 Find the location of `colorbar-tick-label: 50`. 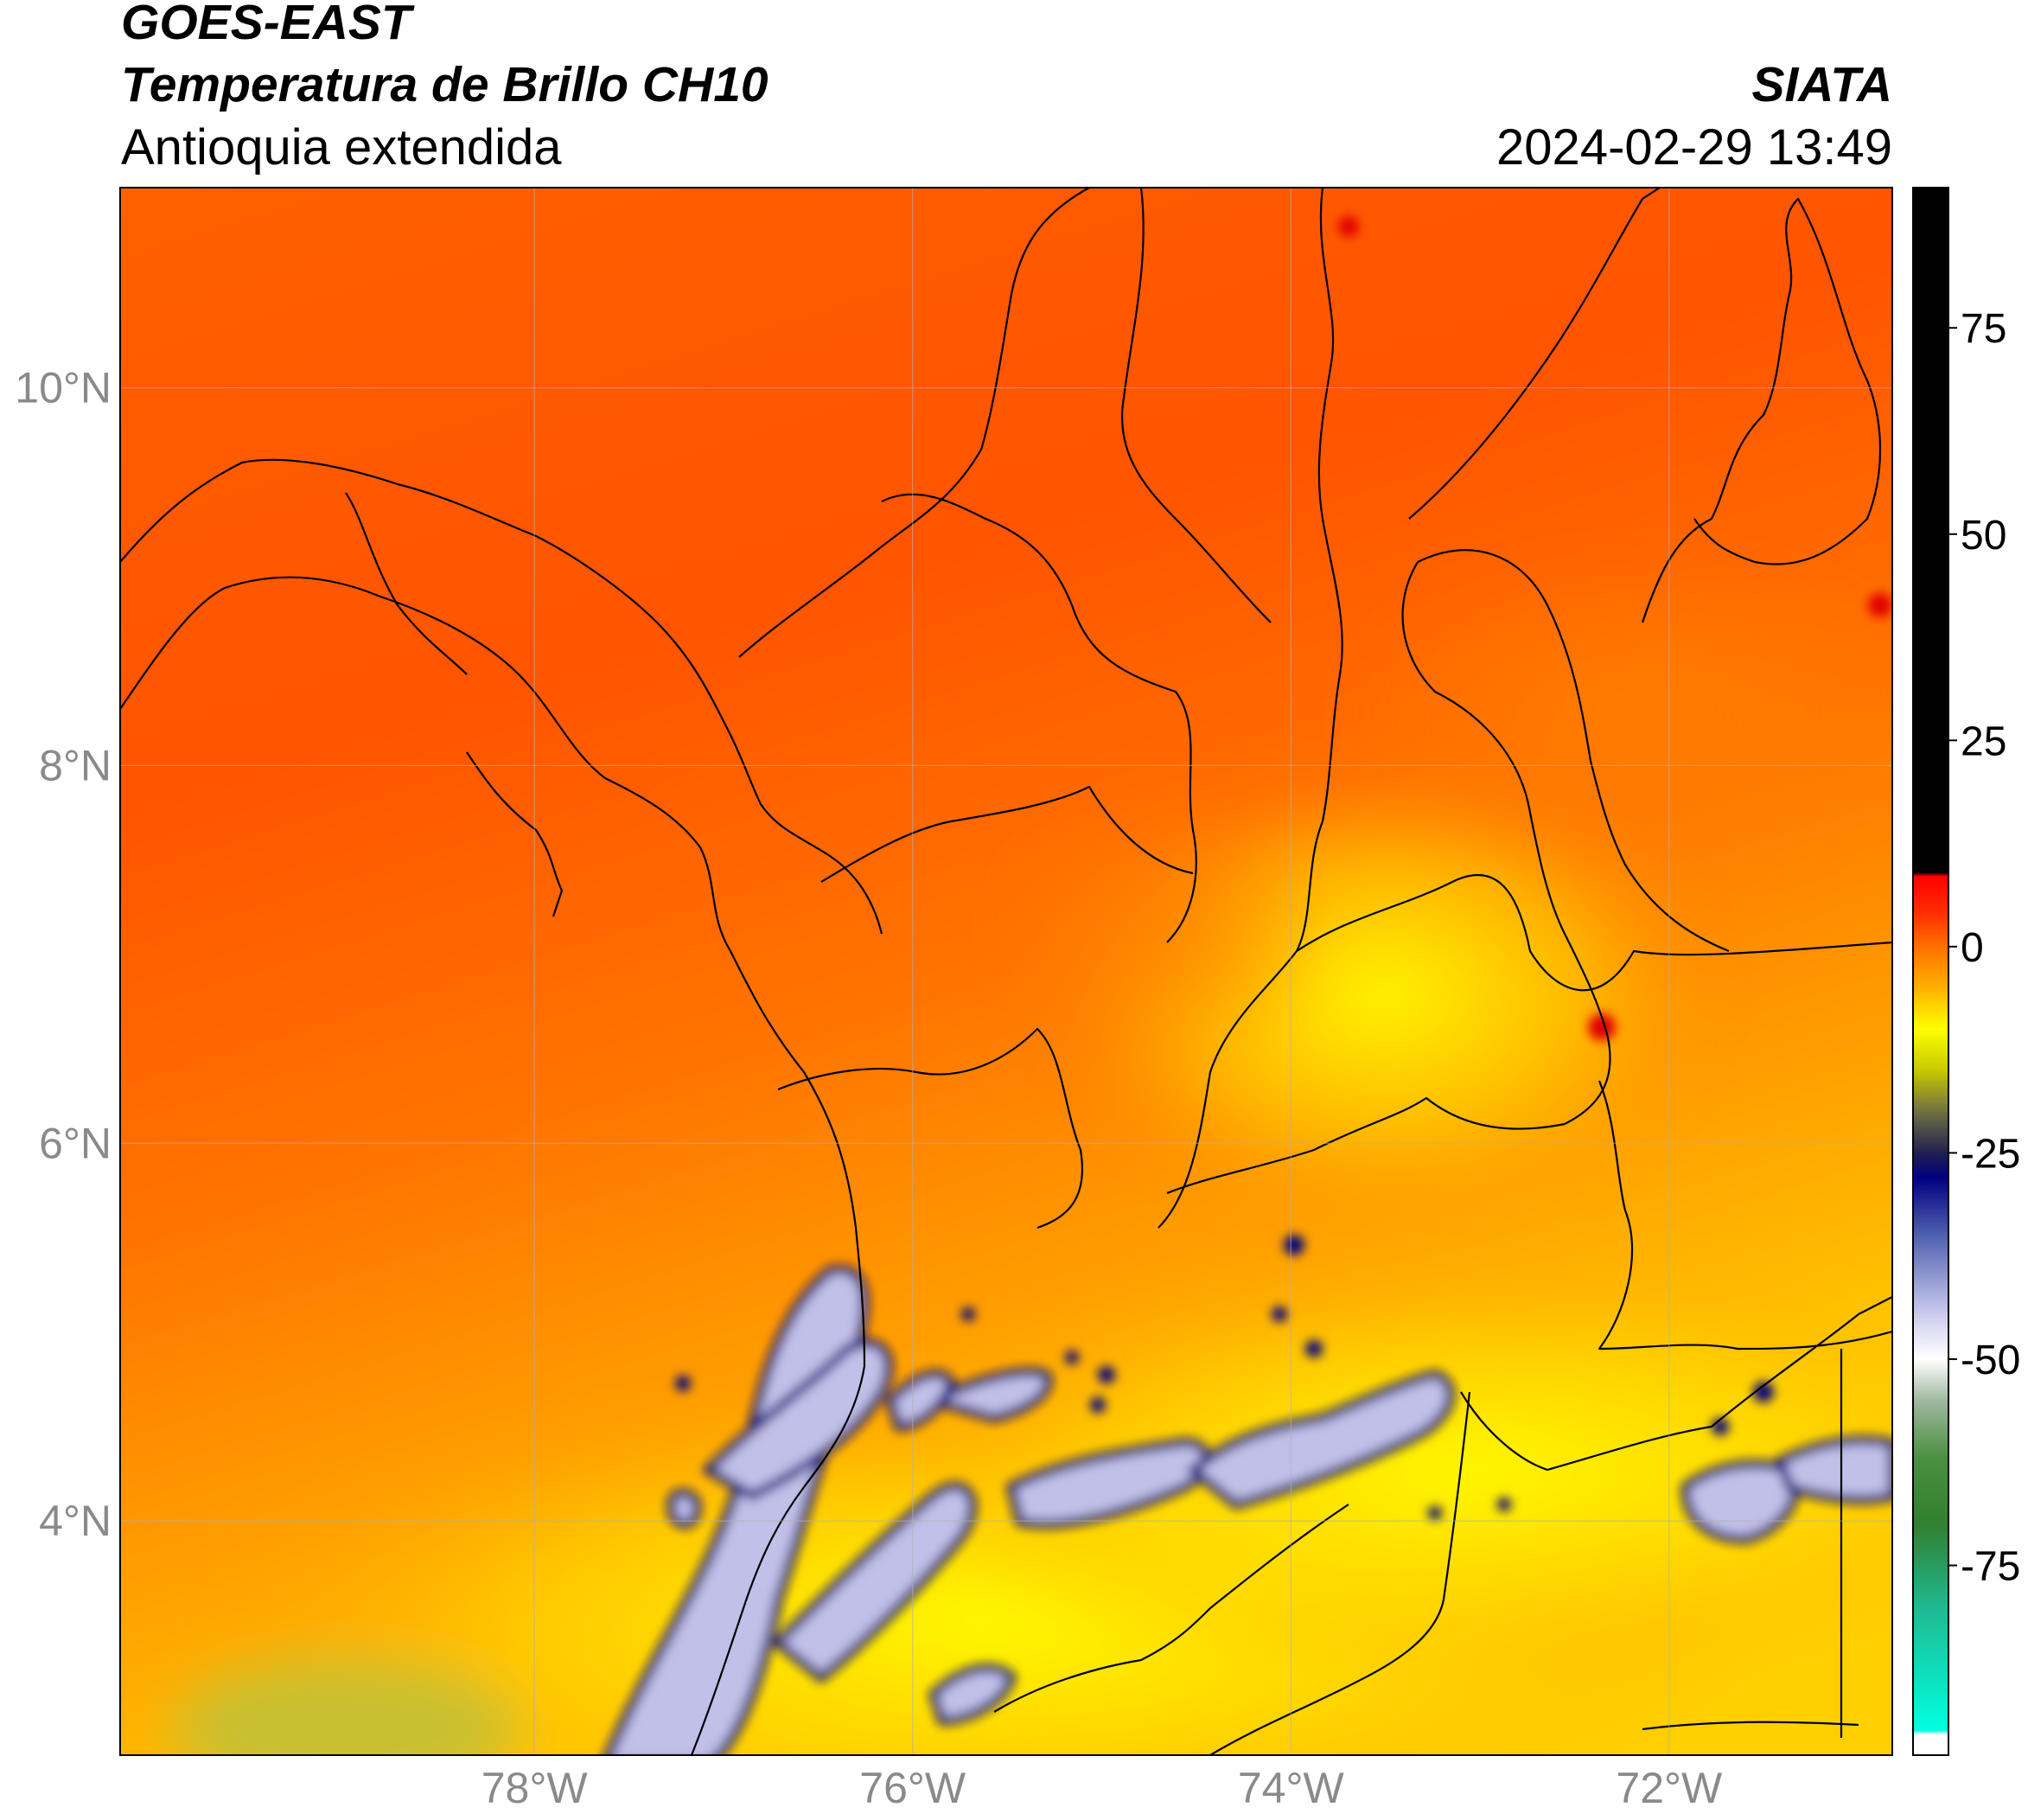

colorbar-tick-label: 50 is located at coordinates (1983, 536).